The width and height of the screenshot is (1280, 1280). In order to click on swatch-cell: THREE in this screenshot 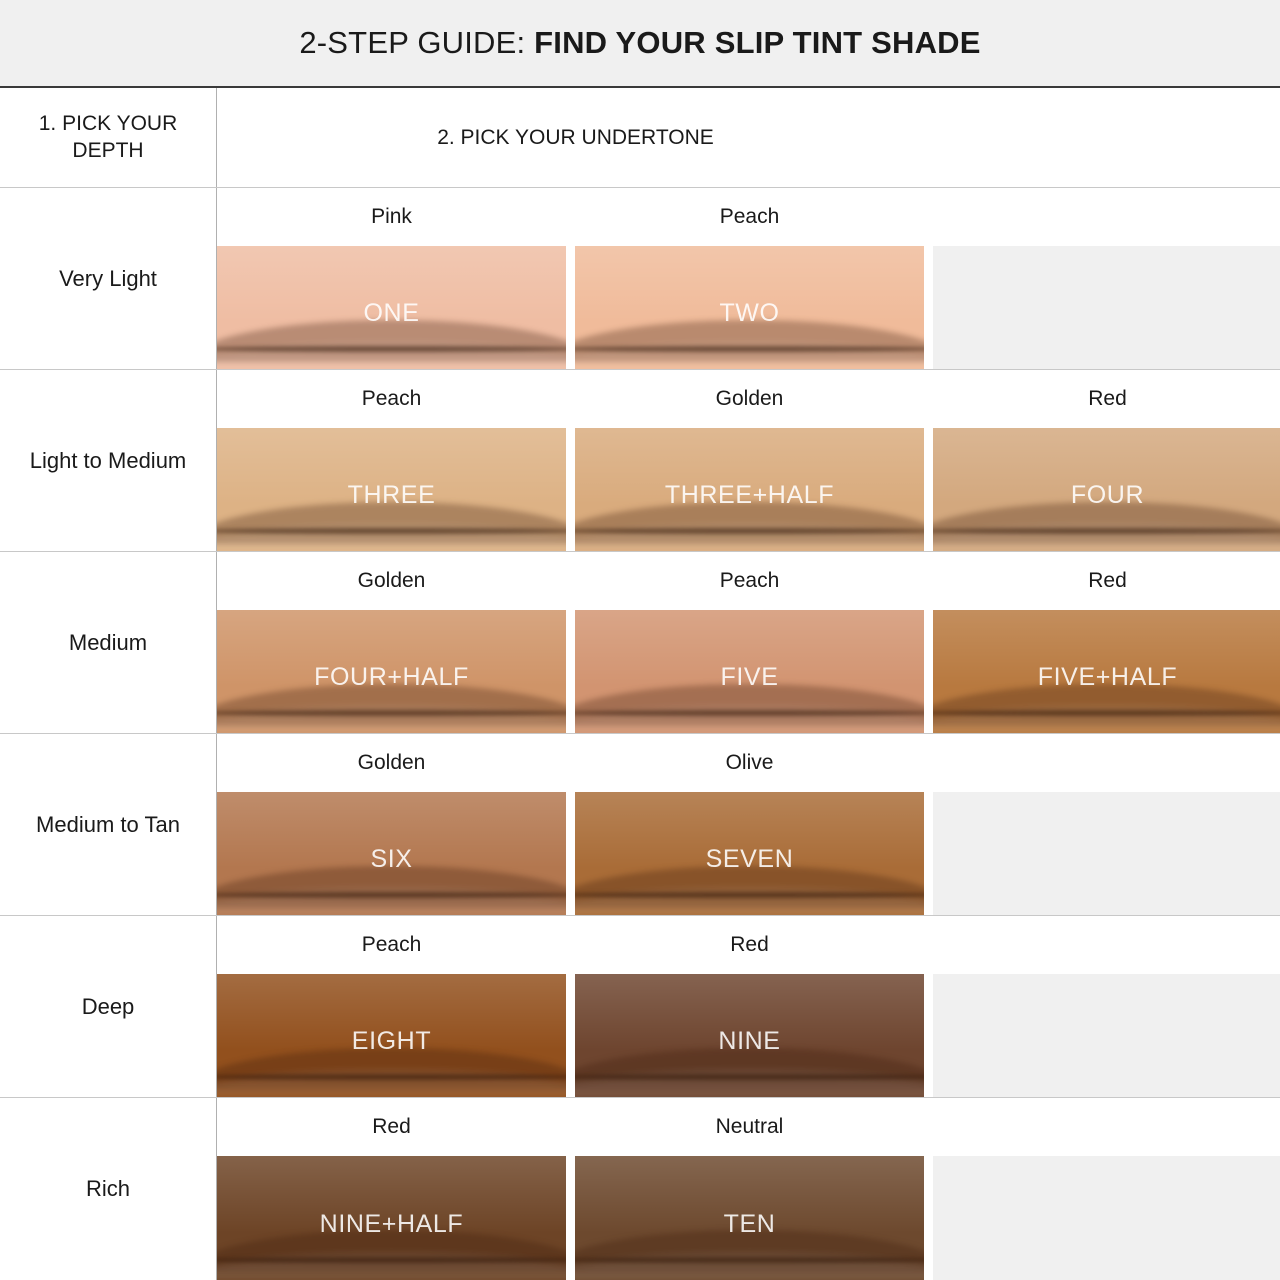, I will do `click(391, 489)`.